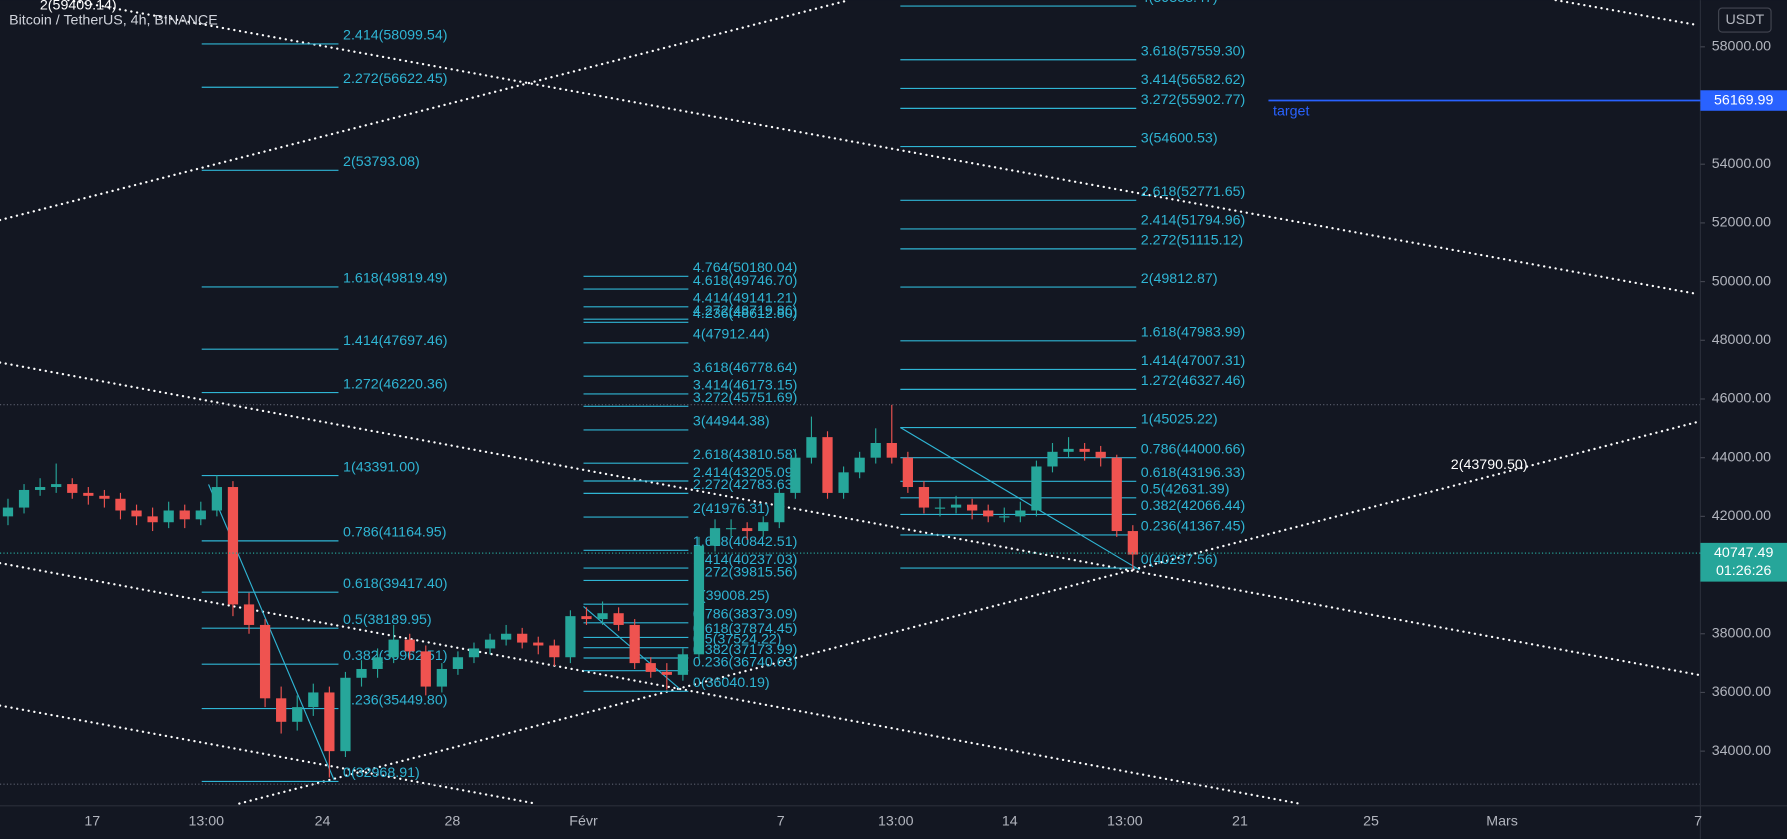 This screenshot has height=839, width=1787. I want to click on fib-label: 3.618(46778.64), so click(745, 368).